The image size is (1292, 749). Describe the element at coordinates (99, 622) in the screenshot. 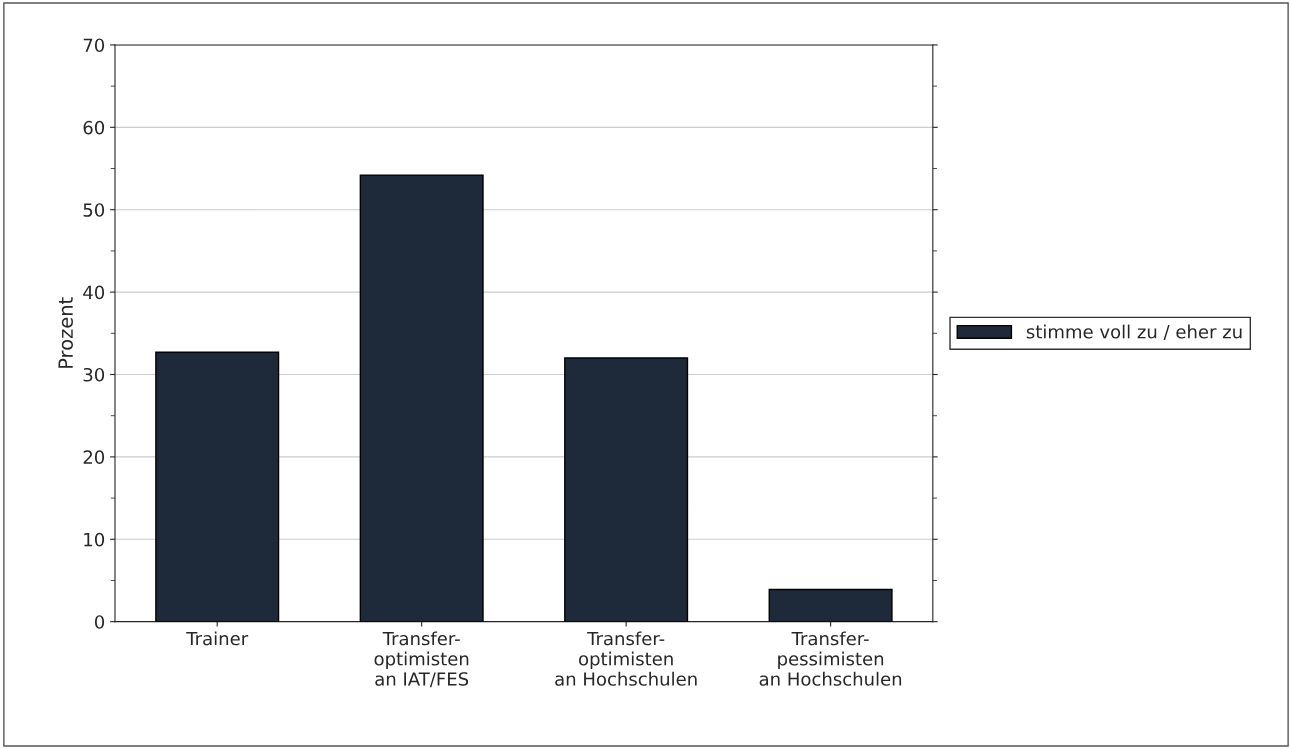

I see `y-tick-label: 0` at that location.